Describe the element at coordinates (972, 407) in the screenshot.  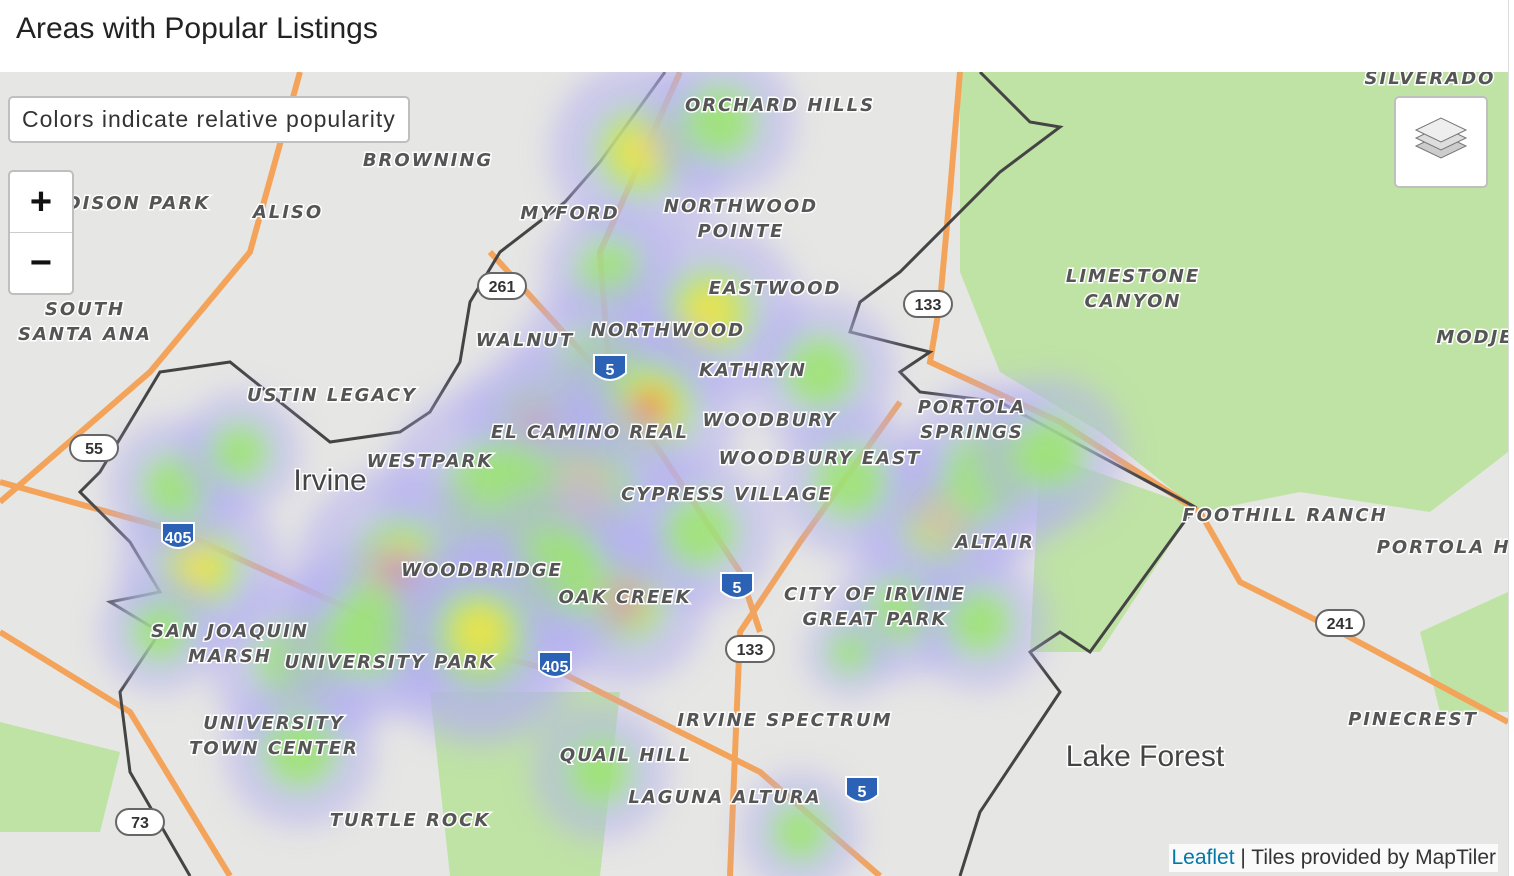
I see `area-label: PORTOLA` at that location.